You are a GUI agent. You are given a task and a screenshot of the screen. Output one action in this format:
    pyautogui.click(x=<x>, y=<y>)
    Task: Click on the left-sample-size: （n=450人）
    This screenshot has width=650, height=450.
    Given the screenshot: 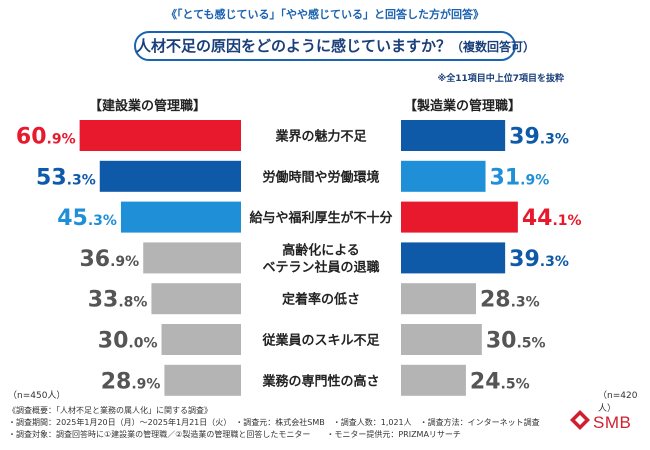 What is the action you would take?
    pyautogui.click(x=37, y=396)
    